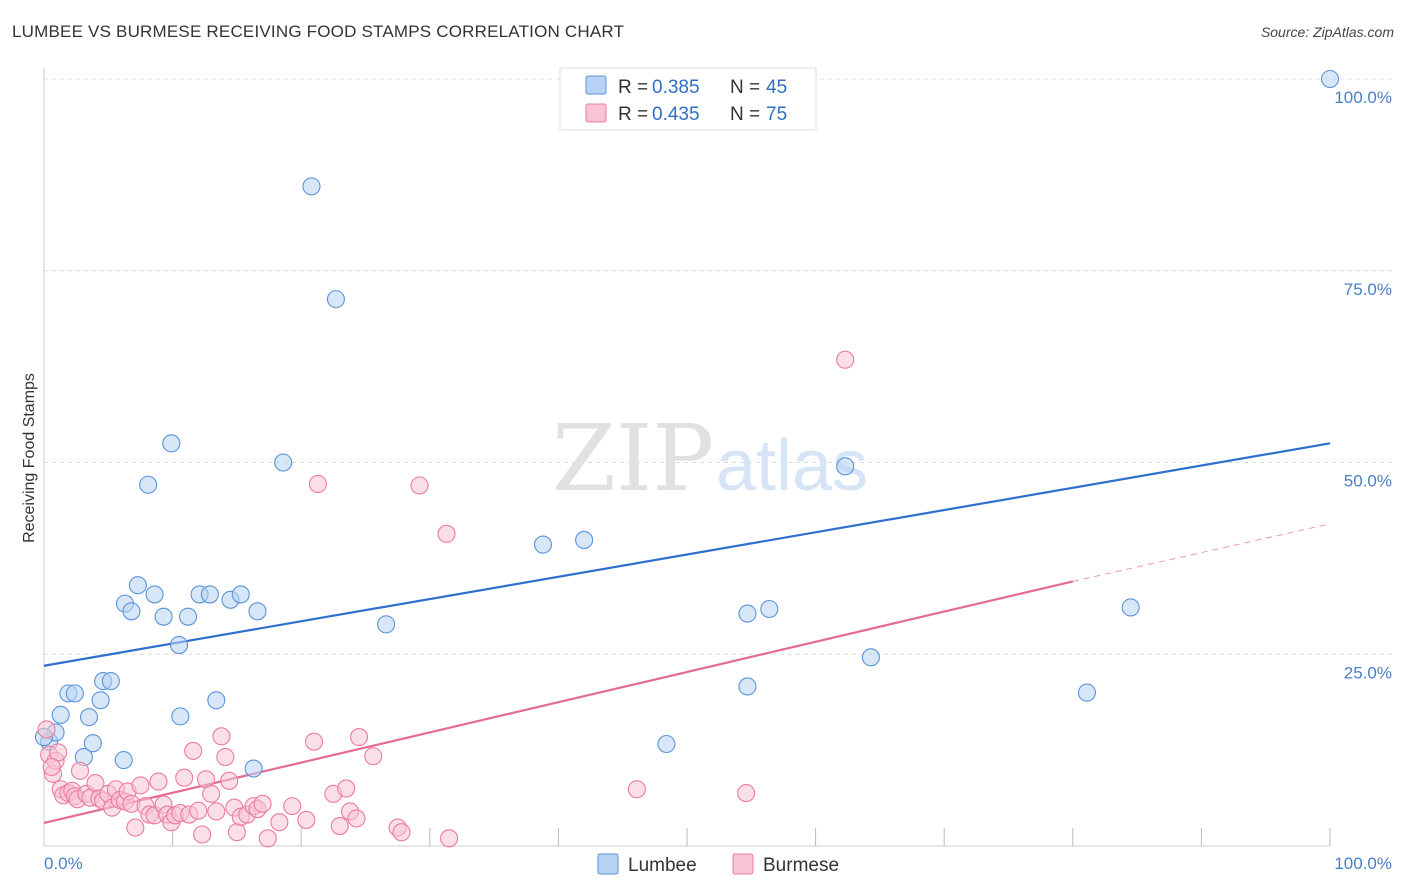 The width and height of the screenshot is (1406, 892). Describe the element at coordinates (633, 114) in the screenshot. I see `legend-r-label-2: R =` at that location.